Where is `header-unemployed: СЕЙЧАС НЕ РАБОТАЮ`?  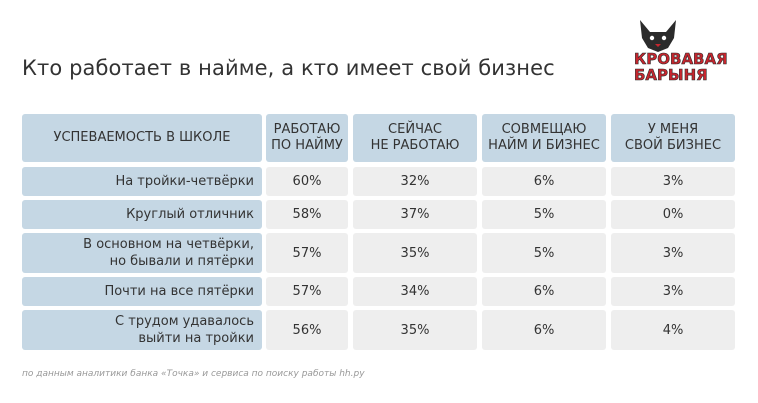 header-unemployed: СЕЙЧАС НЕ РАБОТАЮ is located at coordinates (415, 138).